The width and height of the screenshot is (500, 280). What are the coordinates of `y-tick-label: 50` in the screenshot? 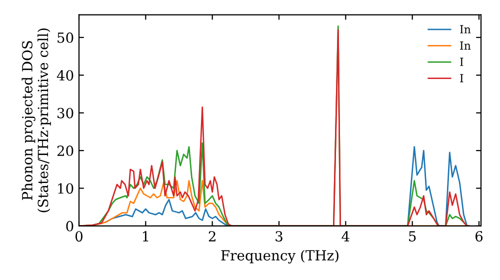 It's located at (66, 37).